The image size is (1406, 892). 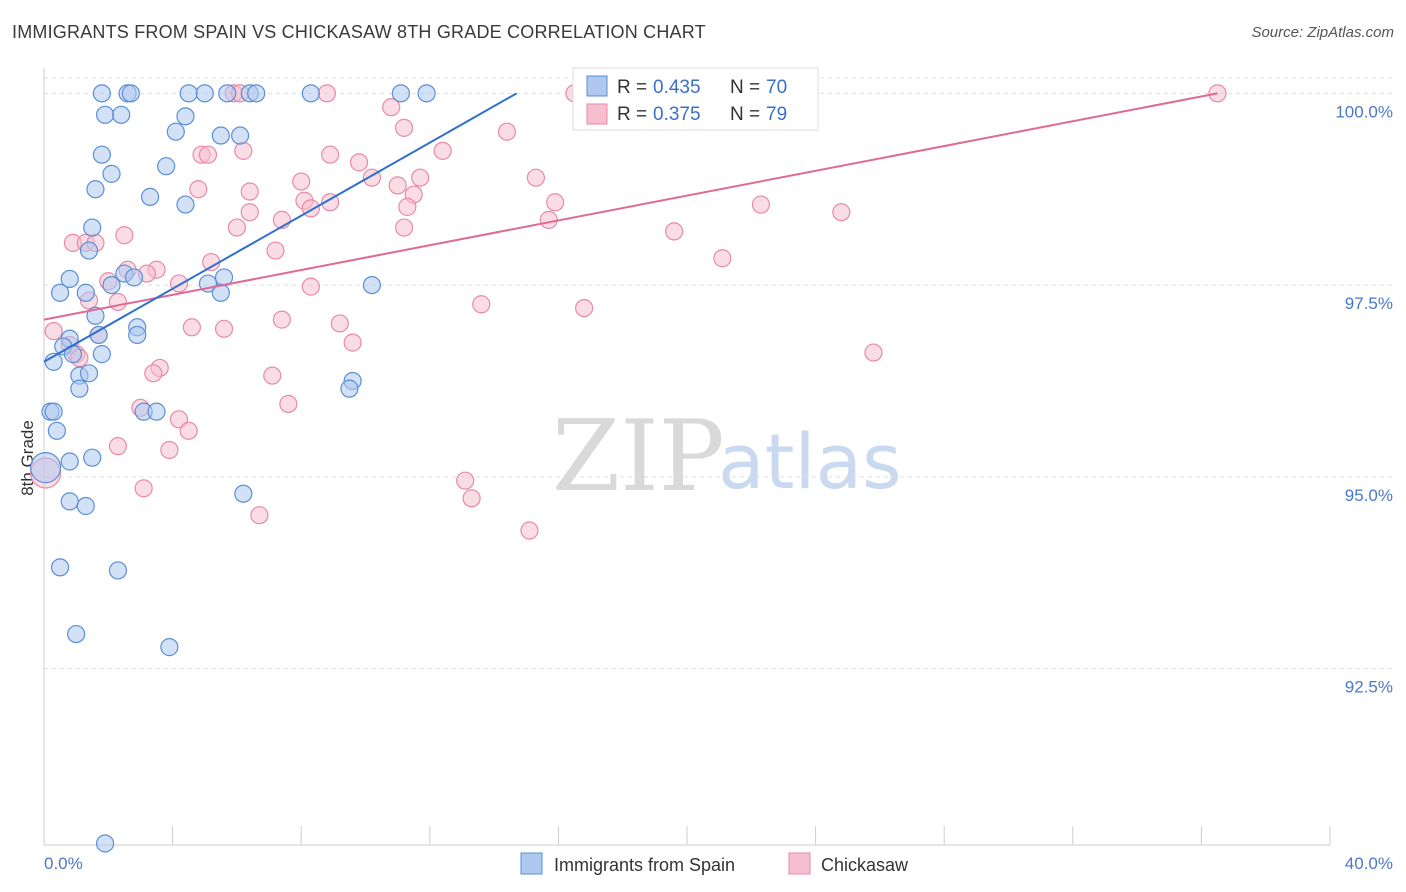 I want to click on watermark: ZIP atlas, so click(x=727, y=457).